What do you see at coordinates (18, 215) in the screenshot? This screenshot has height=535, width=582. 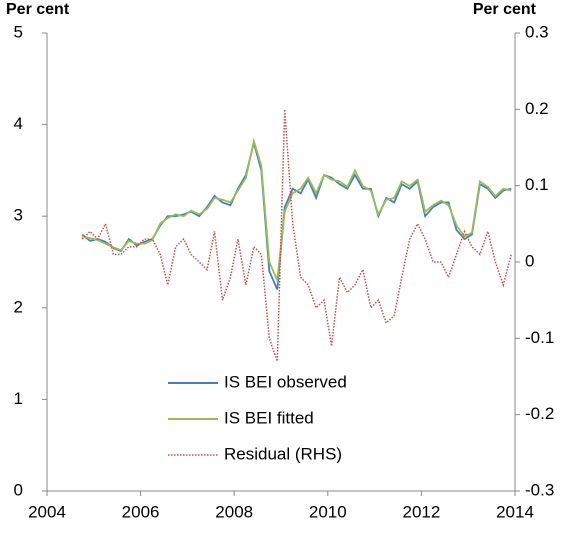 I see `y-tick-label: 3` at bounding box center [18, 215].